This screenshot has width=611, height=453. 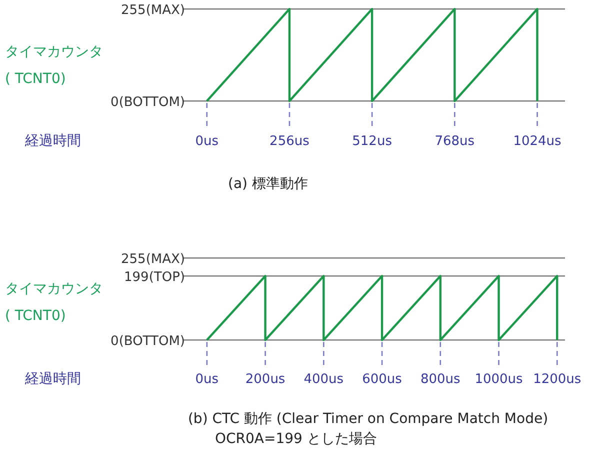 I want to click on y-tick-label: 199(TOP), so click(x=154, y=278).